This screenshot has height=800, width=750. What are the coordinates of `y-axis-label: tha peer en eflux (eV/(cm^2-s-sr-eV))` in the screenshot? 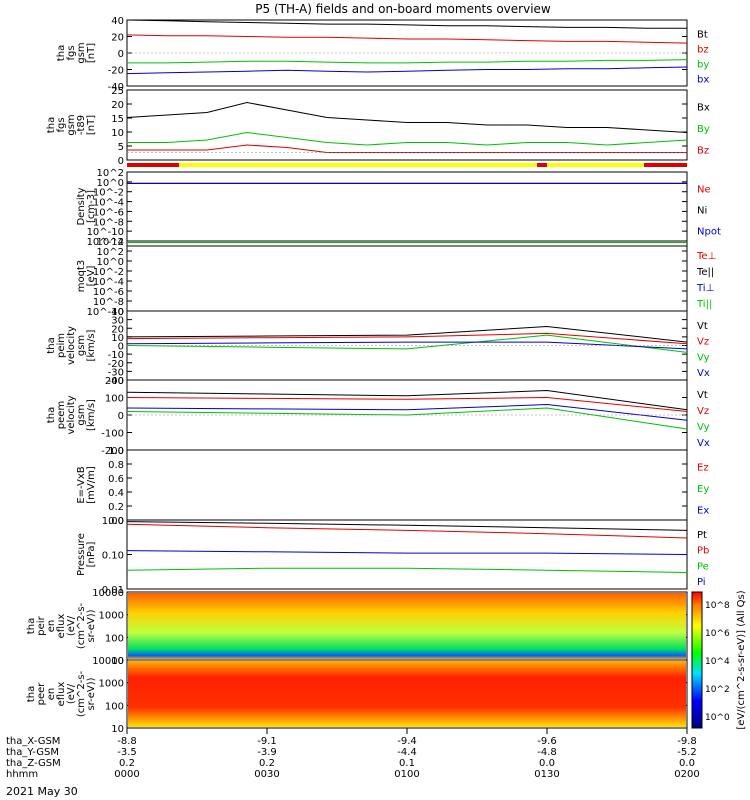 It's located at (61, 693).